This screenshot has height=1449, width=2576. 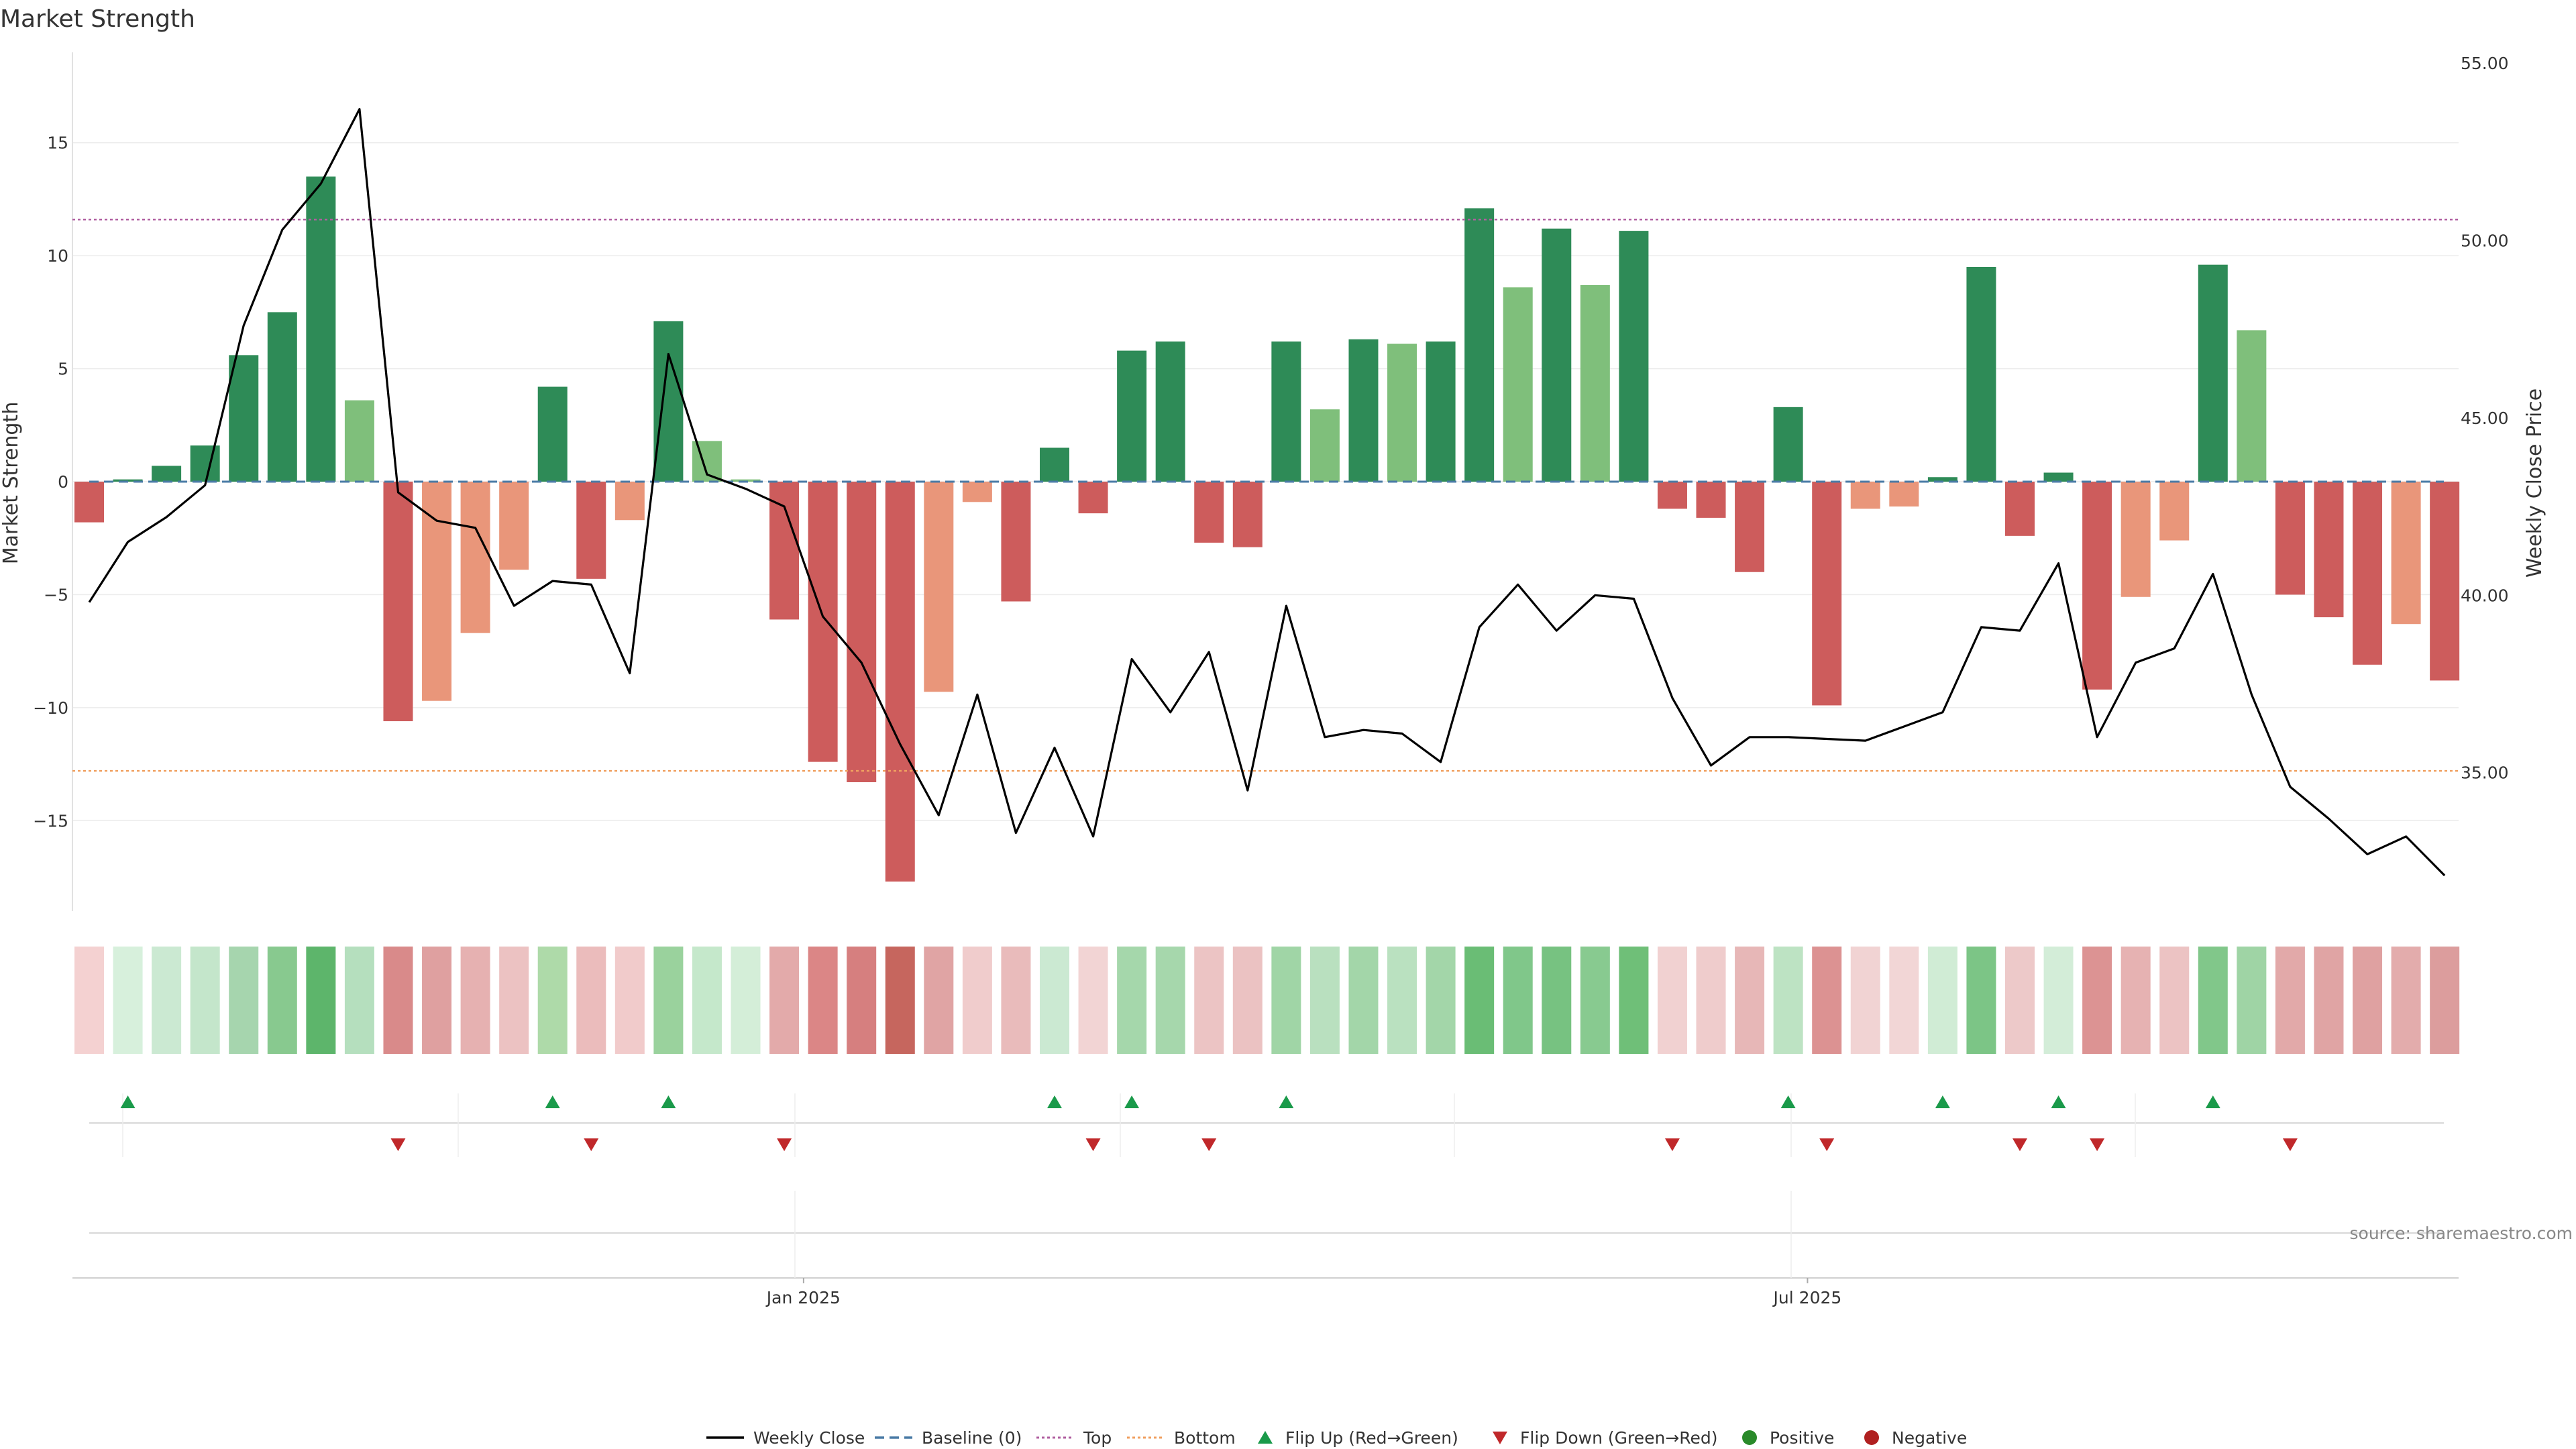 I want to click on left-tick-label: −5, so click(x=56, y=594).